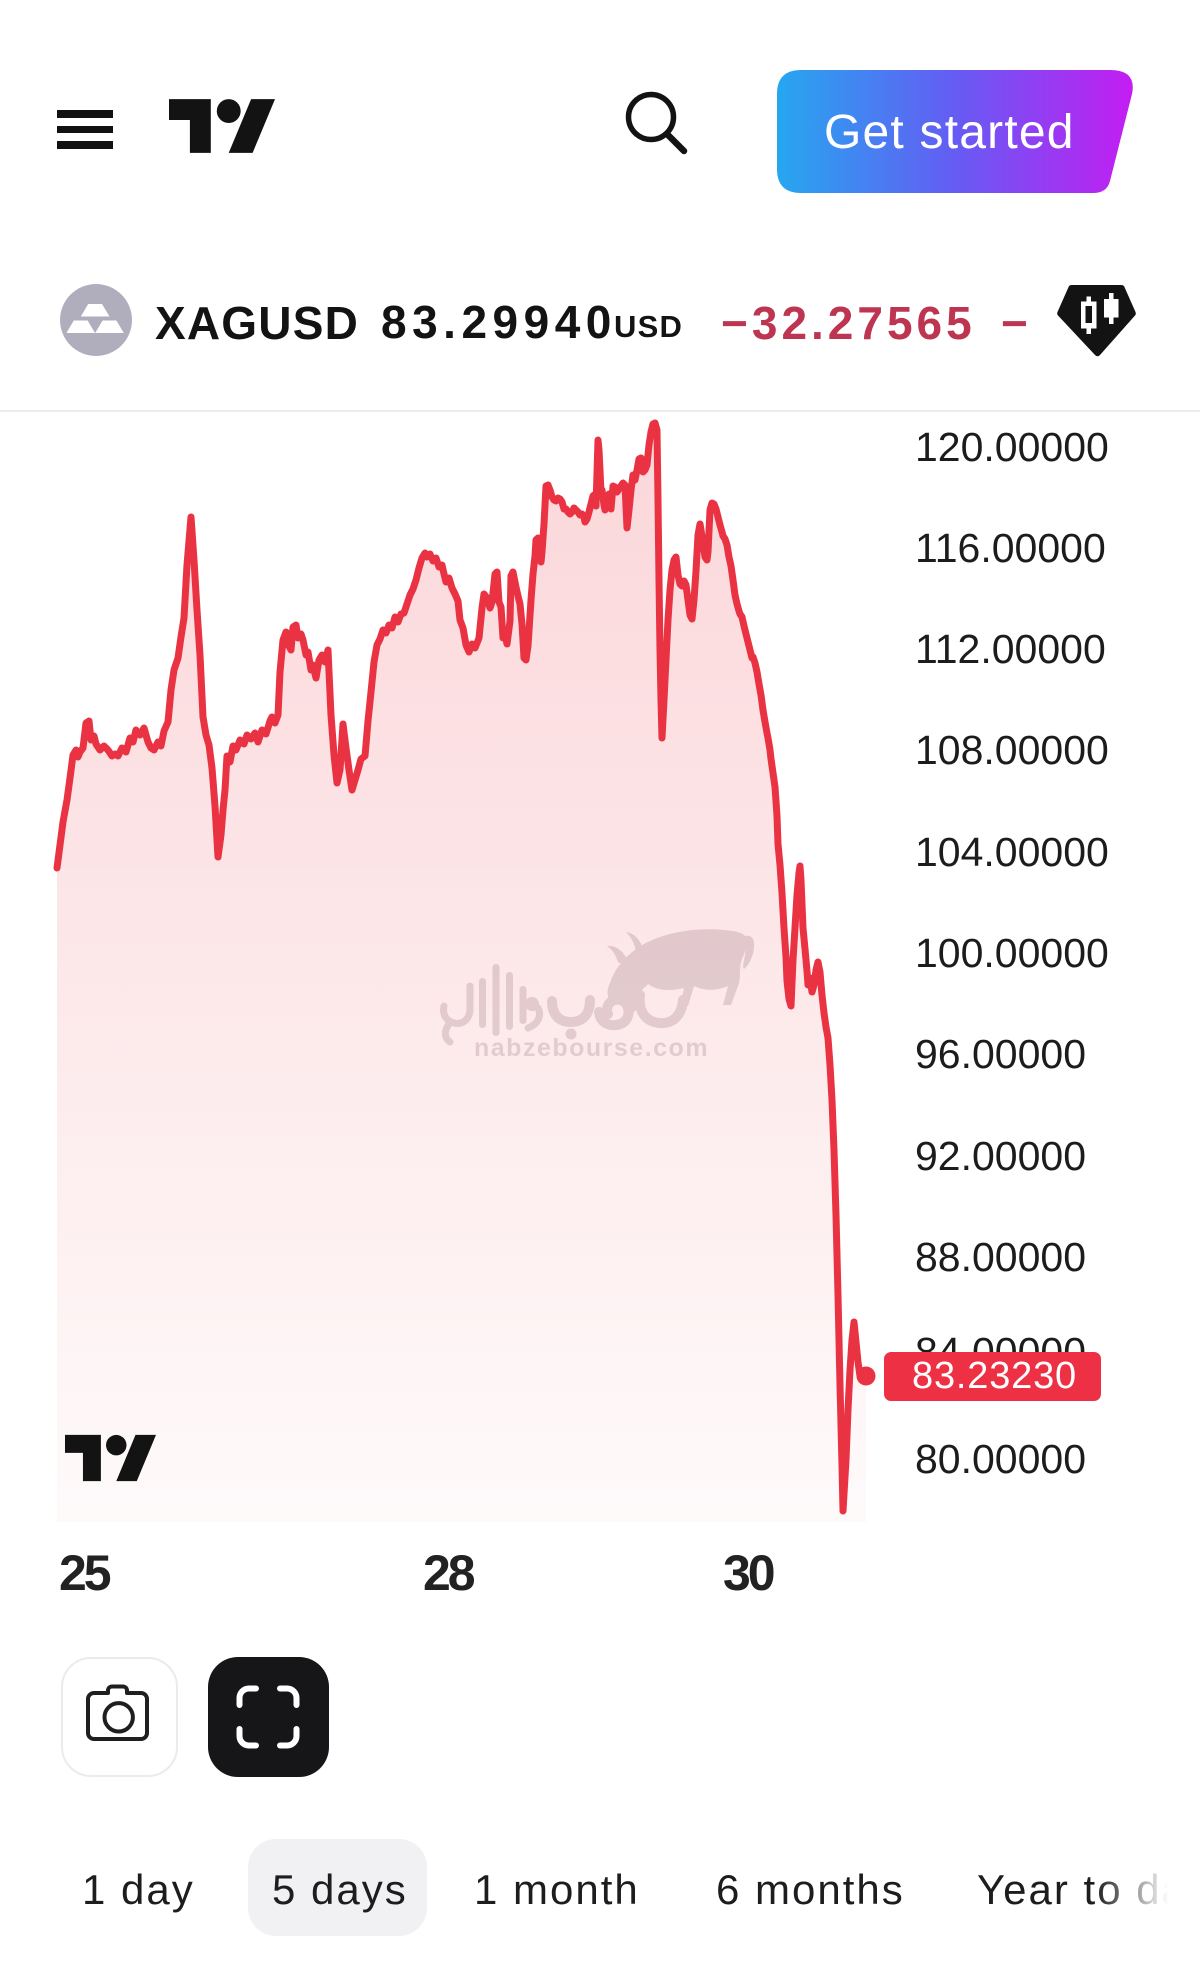 This screenshot has width=1200, height=1987. I want to click on svg-text: nabzebourse.com, so click(591, 1048).